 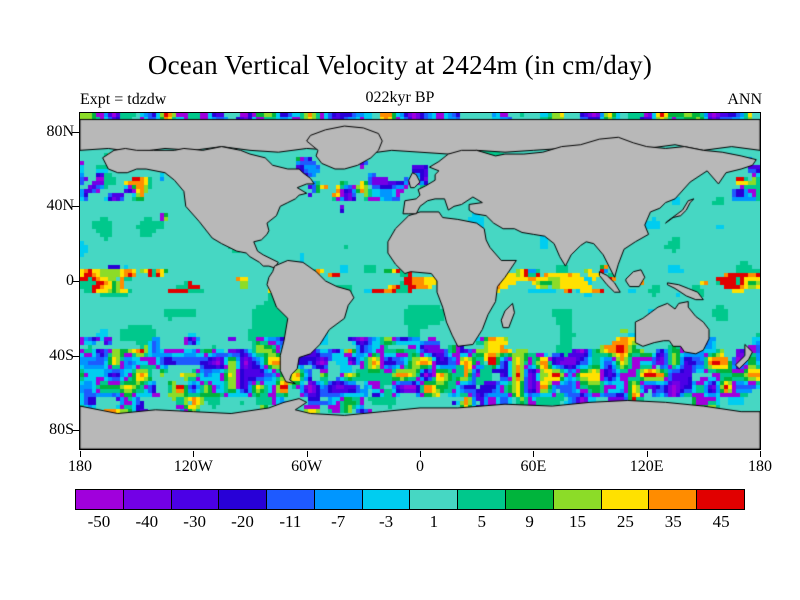 I want to click on colorbar, so click(x=410, y=499).